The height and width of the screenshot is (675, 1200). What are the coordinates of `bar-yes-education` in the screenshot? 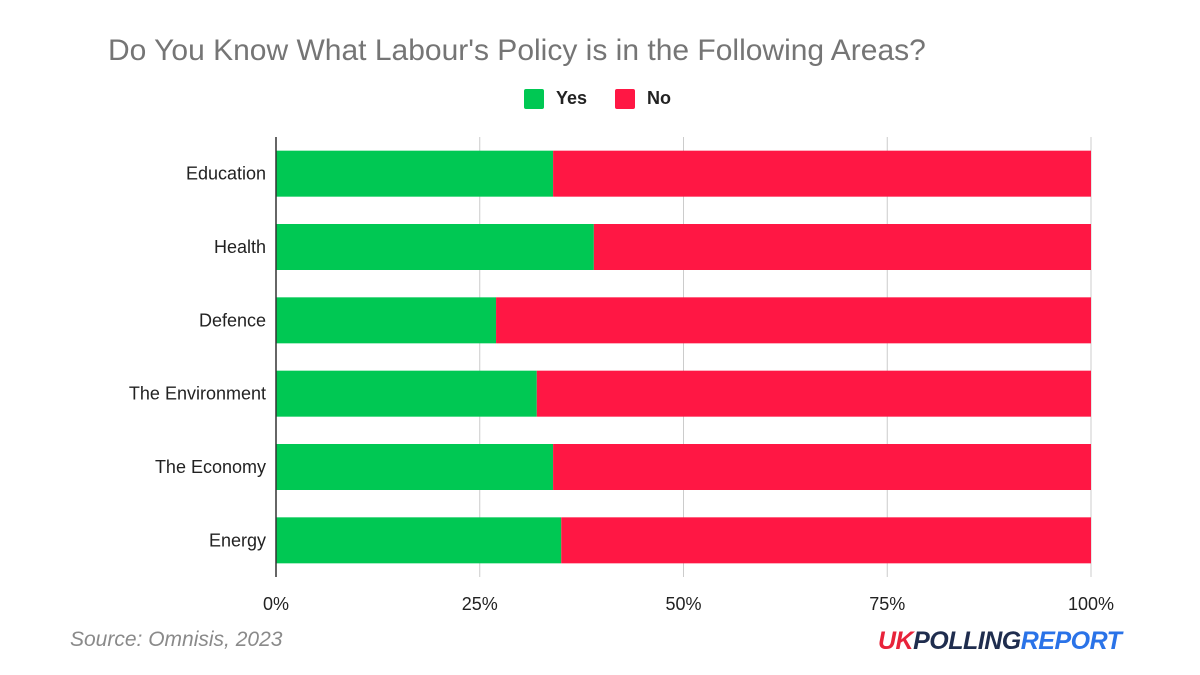 It's located at (415, 173).